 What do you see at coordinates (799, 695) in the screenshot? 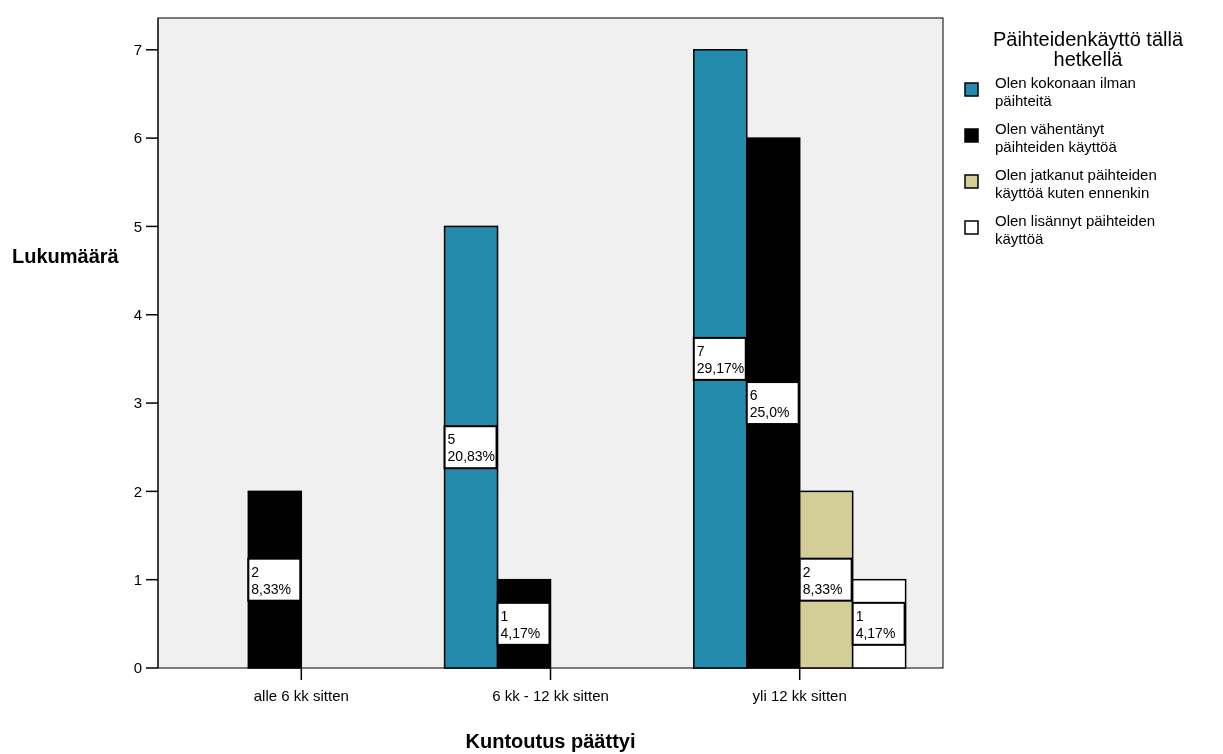
I see `x-tick-label: yli 12 kk sitten` at bounding box center [799, 695].